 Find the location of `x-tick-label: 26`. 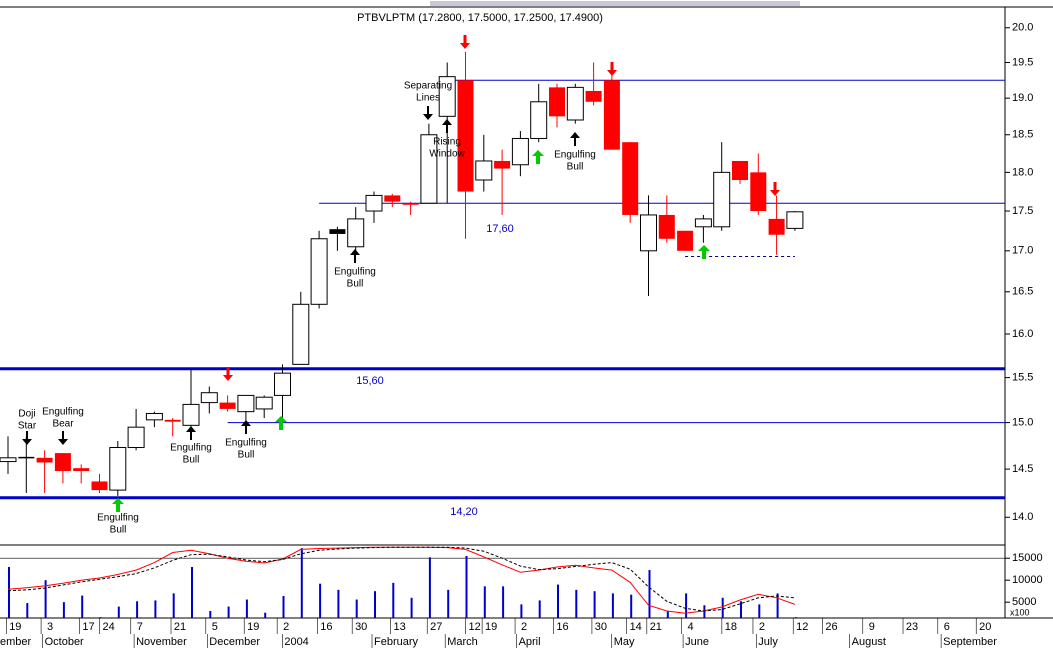

x-tick-label: 26 is located at coordinates (831, 627).